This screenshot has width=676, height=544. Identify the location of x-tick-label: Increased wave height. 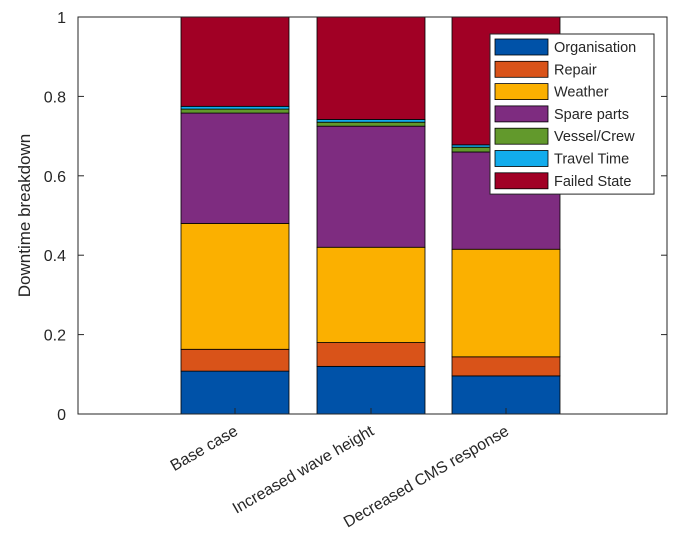
(304, 469).